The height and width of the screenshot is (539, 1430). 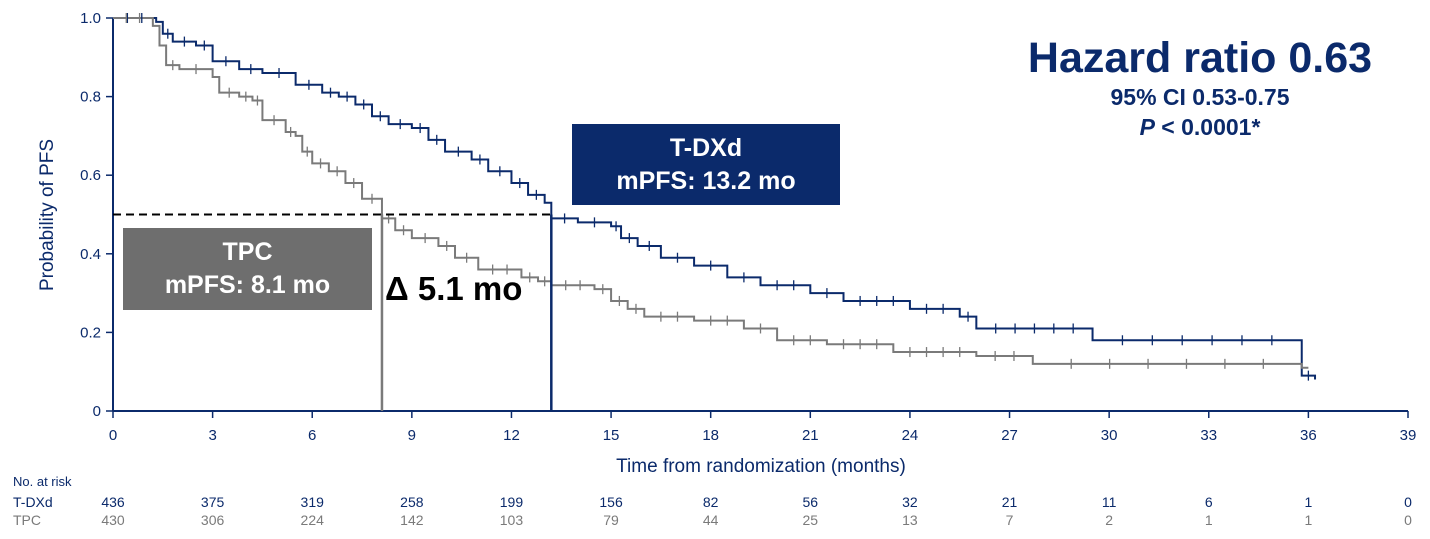 What do you see at coordinates (90, 175) in the screenshot?
I see `y-tick-label: 0.6` at bounding box center [90, 175].